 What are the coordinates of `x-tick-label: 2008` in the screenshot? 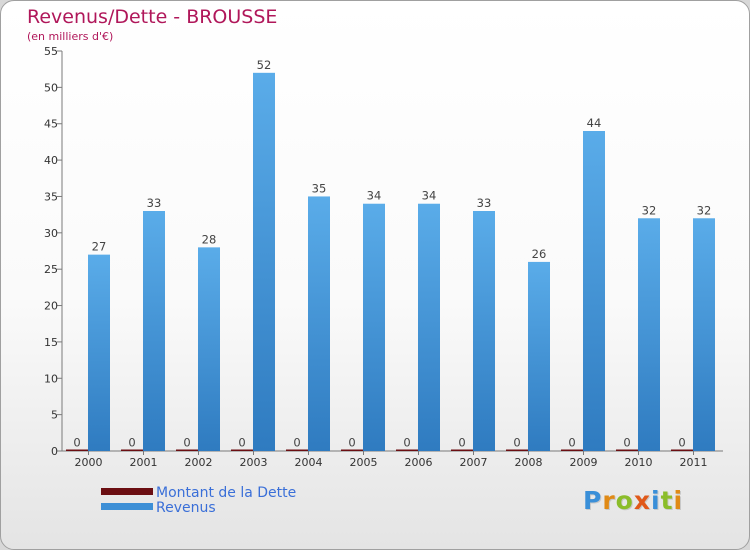 It's located at (529, 462).